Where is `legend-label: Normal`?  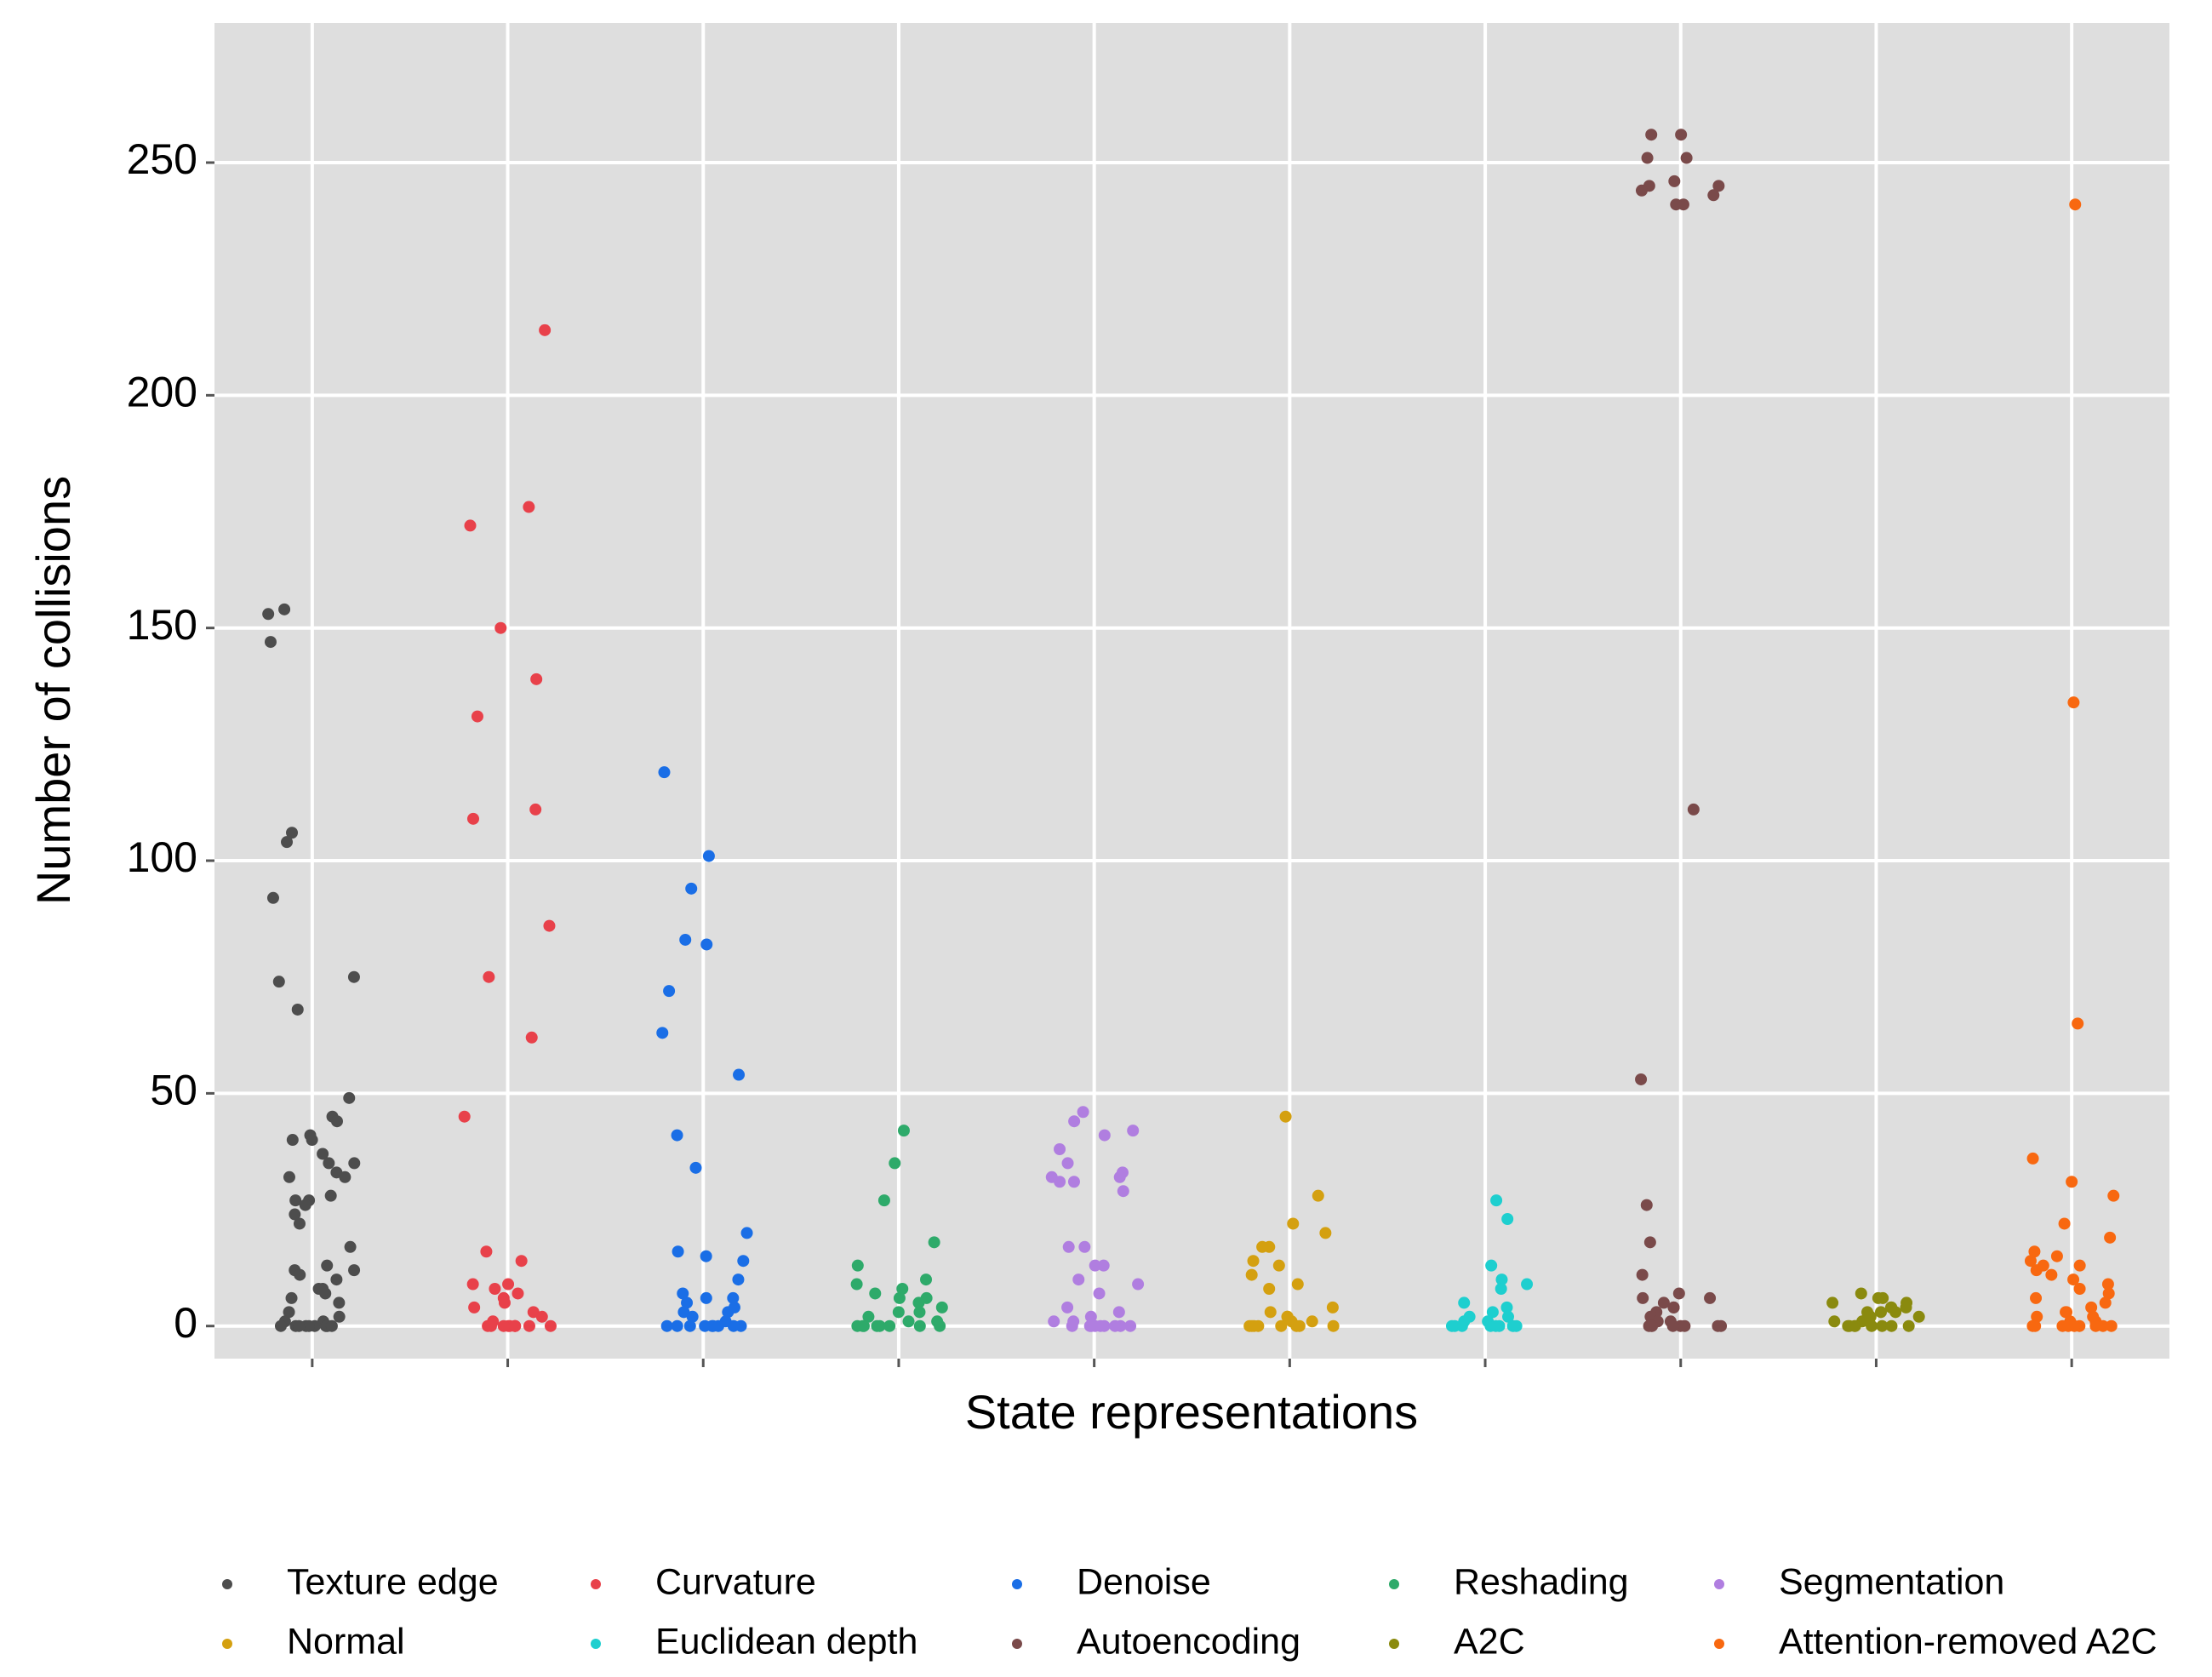
legend-label: Normal is located at coordinates (346, 1642).